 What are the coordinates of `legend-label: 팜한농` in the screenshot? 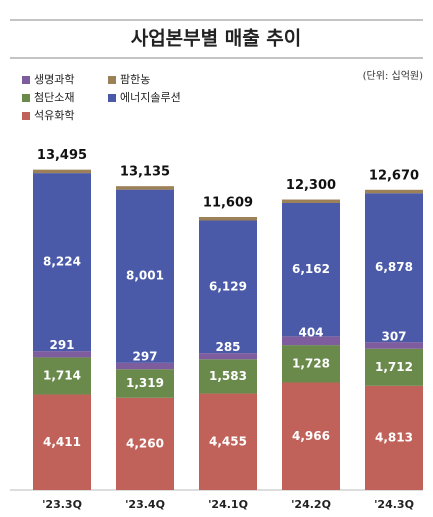 It's located at (135, 79).